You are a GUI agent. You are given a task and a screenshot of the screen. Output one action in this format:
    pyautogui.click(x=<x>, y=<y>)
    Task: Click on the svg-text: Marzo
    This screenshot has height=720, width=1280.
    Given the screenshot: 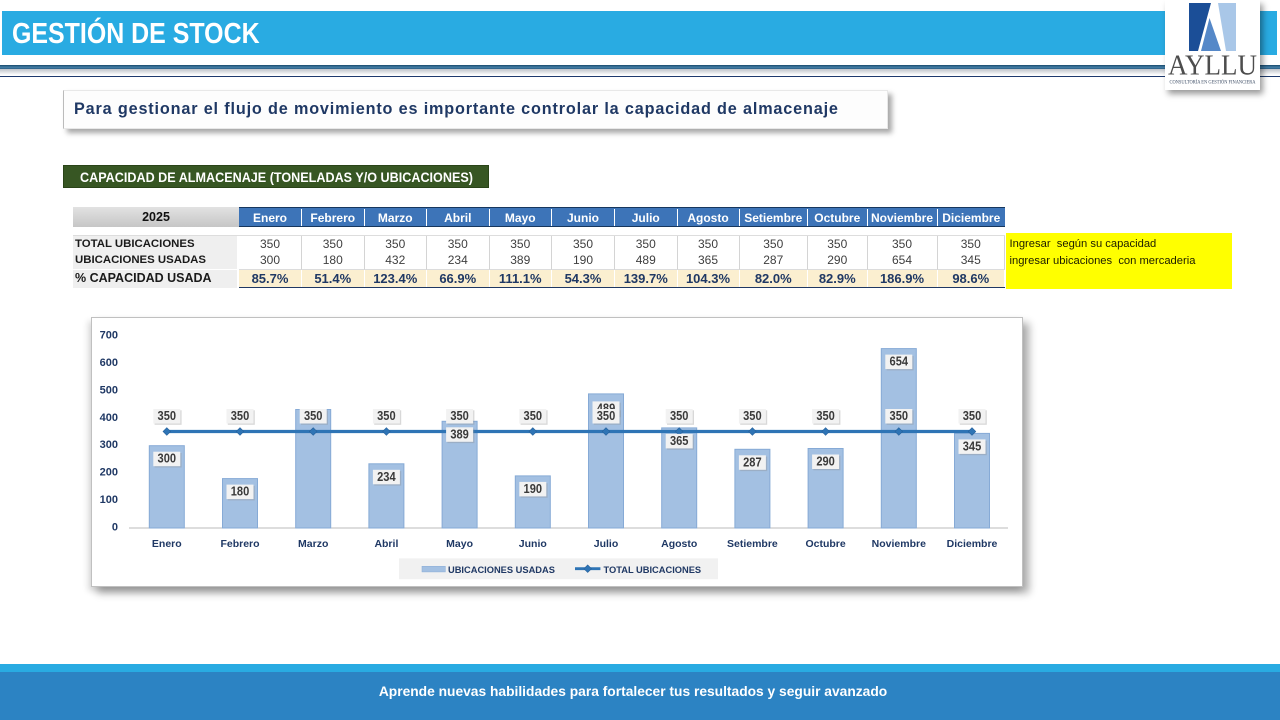 What is the action you would take?
    pyautogui.click(x=313, y=544)
    